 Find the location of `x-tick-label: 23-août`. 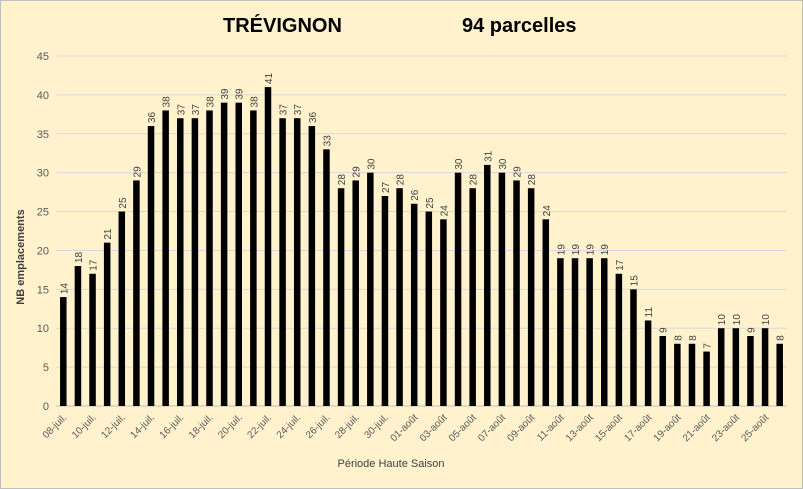

x-tick-label: 23-août is located at coordinates (726, 428).